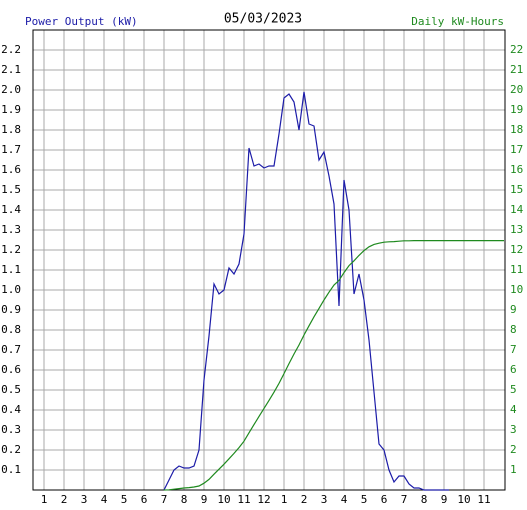 The image size is (527, 510). I want to click on y2-tick-label: 8, so click(513, 329).